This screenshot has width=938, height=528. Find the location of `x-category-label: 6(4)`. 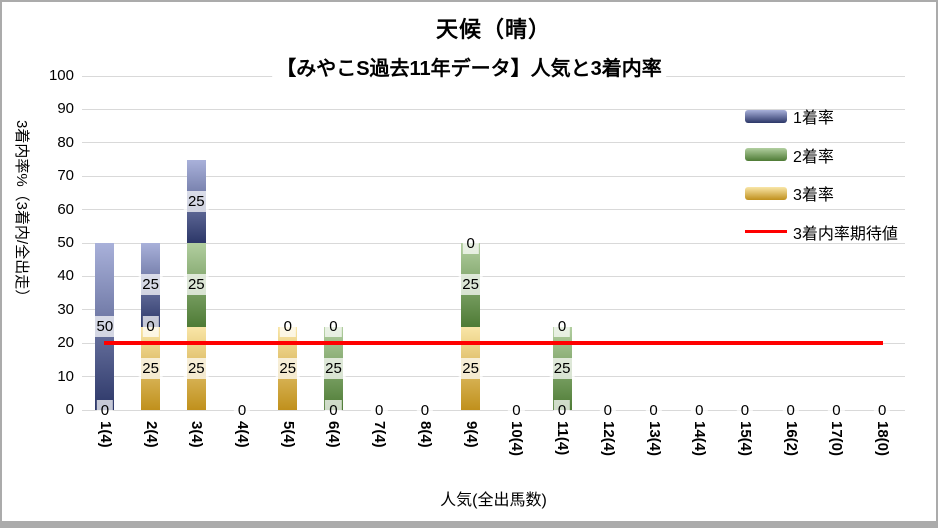

x-category-label: 6(4) is located at coordinates (334, 434).